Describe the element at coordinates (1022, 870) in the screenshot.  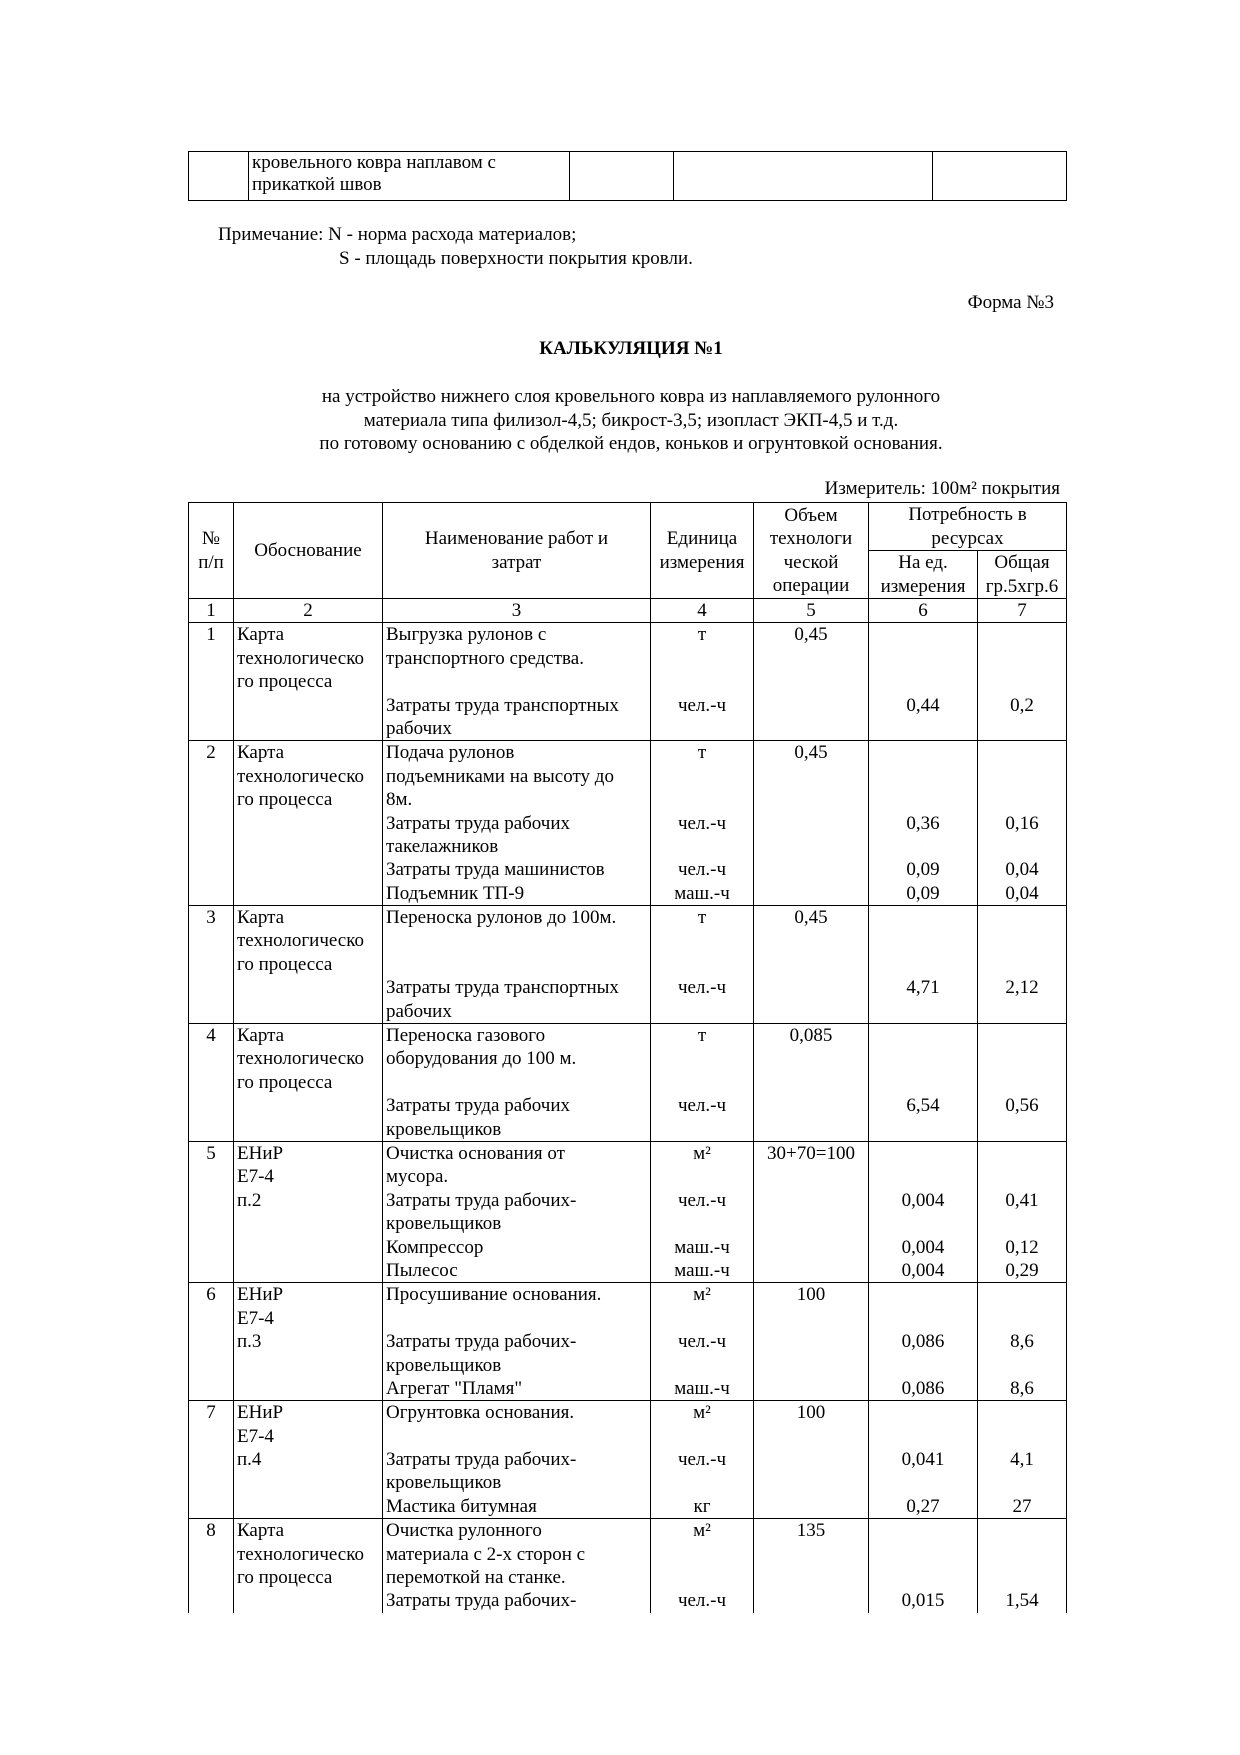
I see `cell-line: 0,04` at that location.